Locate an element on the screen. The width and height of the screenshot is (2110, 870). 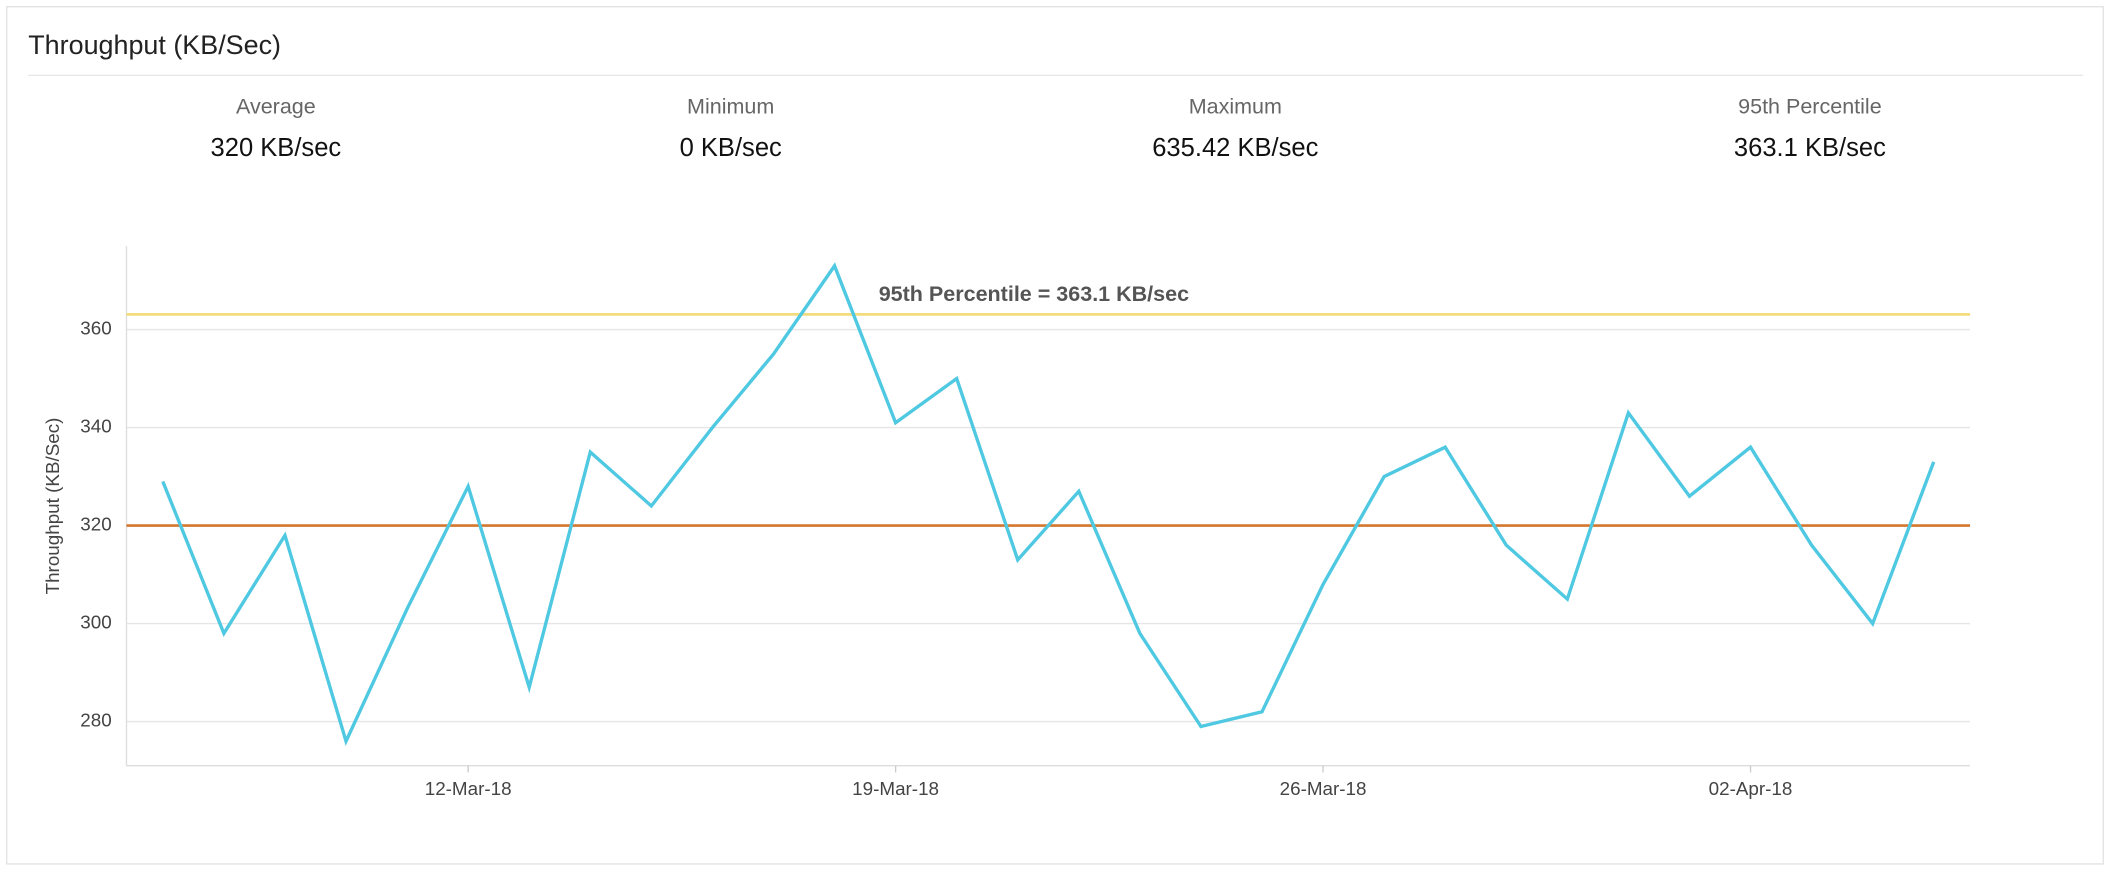
y-tick-label: 320 is located at coordinates (95, 524).